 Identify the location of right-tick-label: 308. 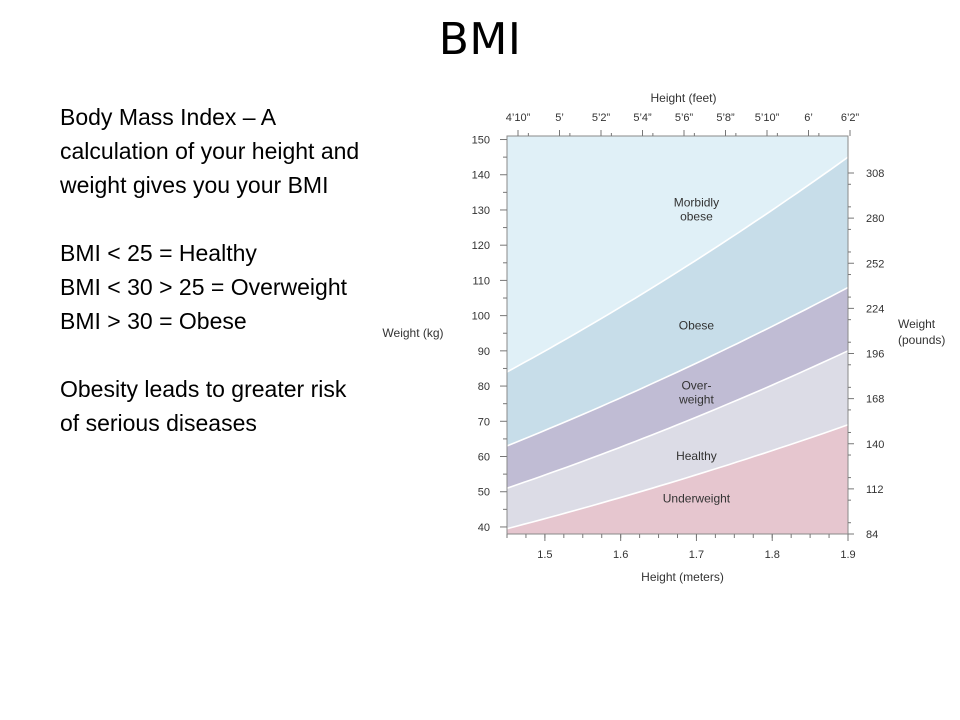
(875, 174).